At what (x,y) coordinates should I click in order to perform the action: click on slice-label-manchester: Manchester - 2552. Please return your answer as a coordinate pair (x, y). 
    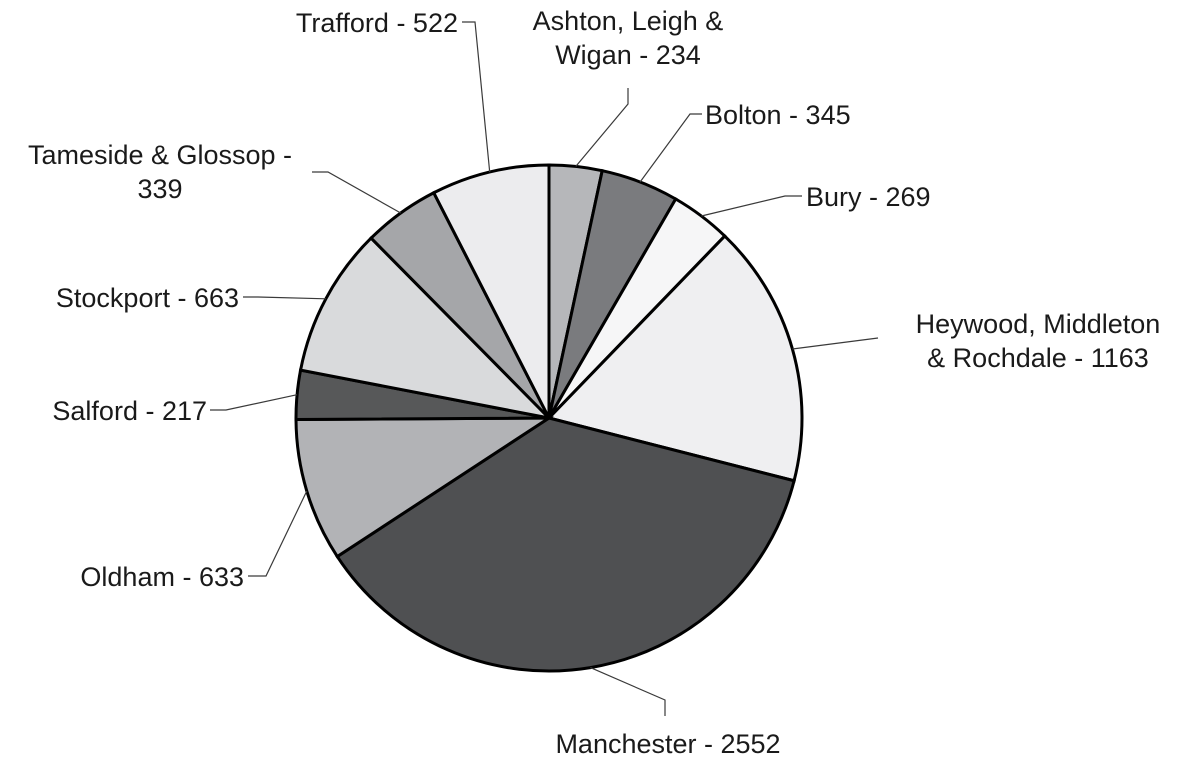
    Looking at the image, I should click on (667, 744).